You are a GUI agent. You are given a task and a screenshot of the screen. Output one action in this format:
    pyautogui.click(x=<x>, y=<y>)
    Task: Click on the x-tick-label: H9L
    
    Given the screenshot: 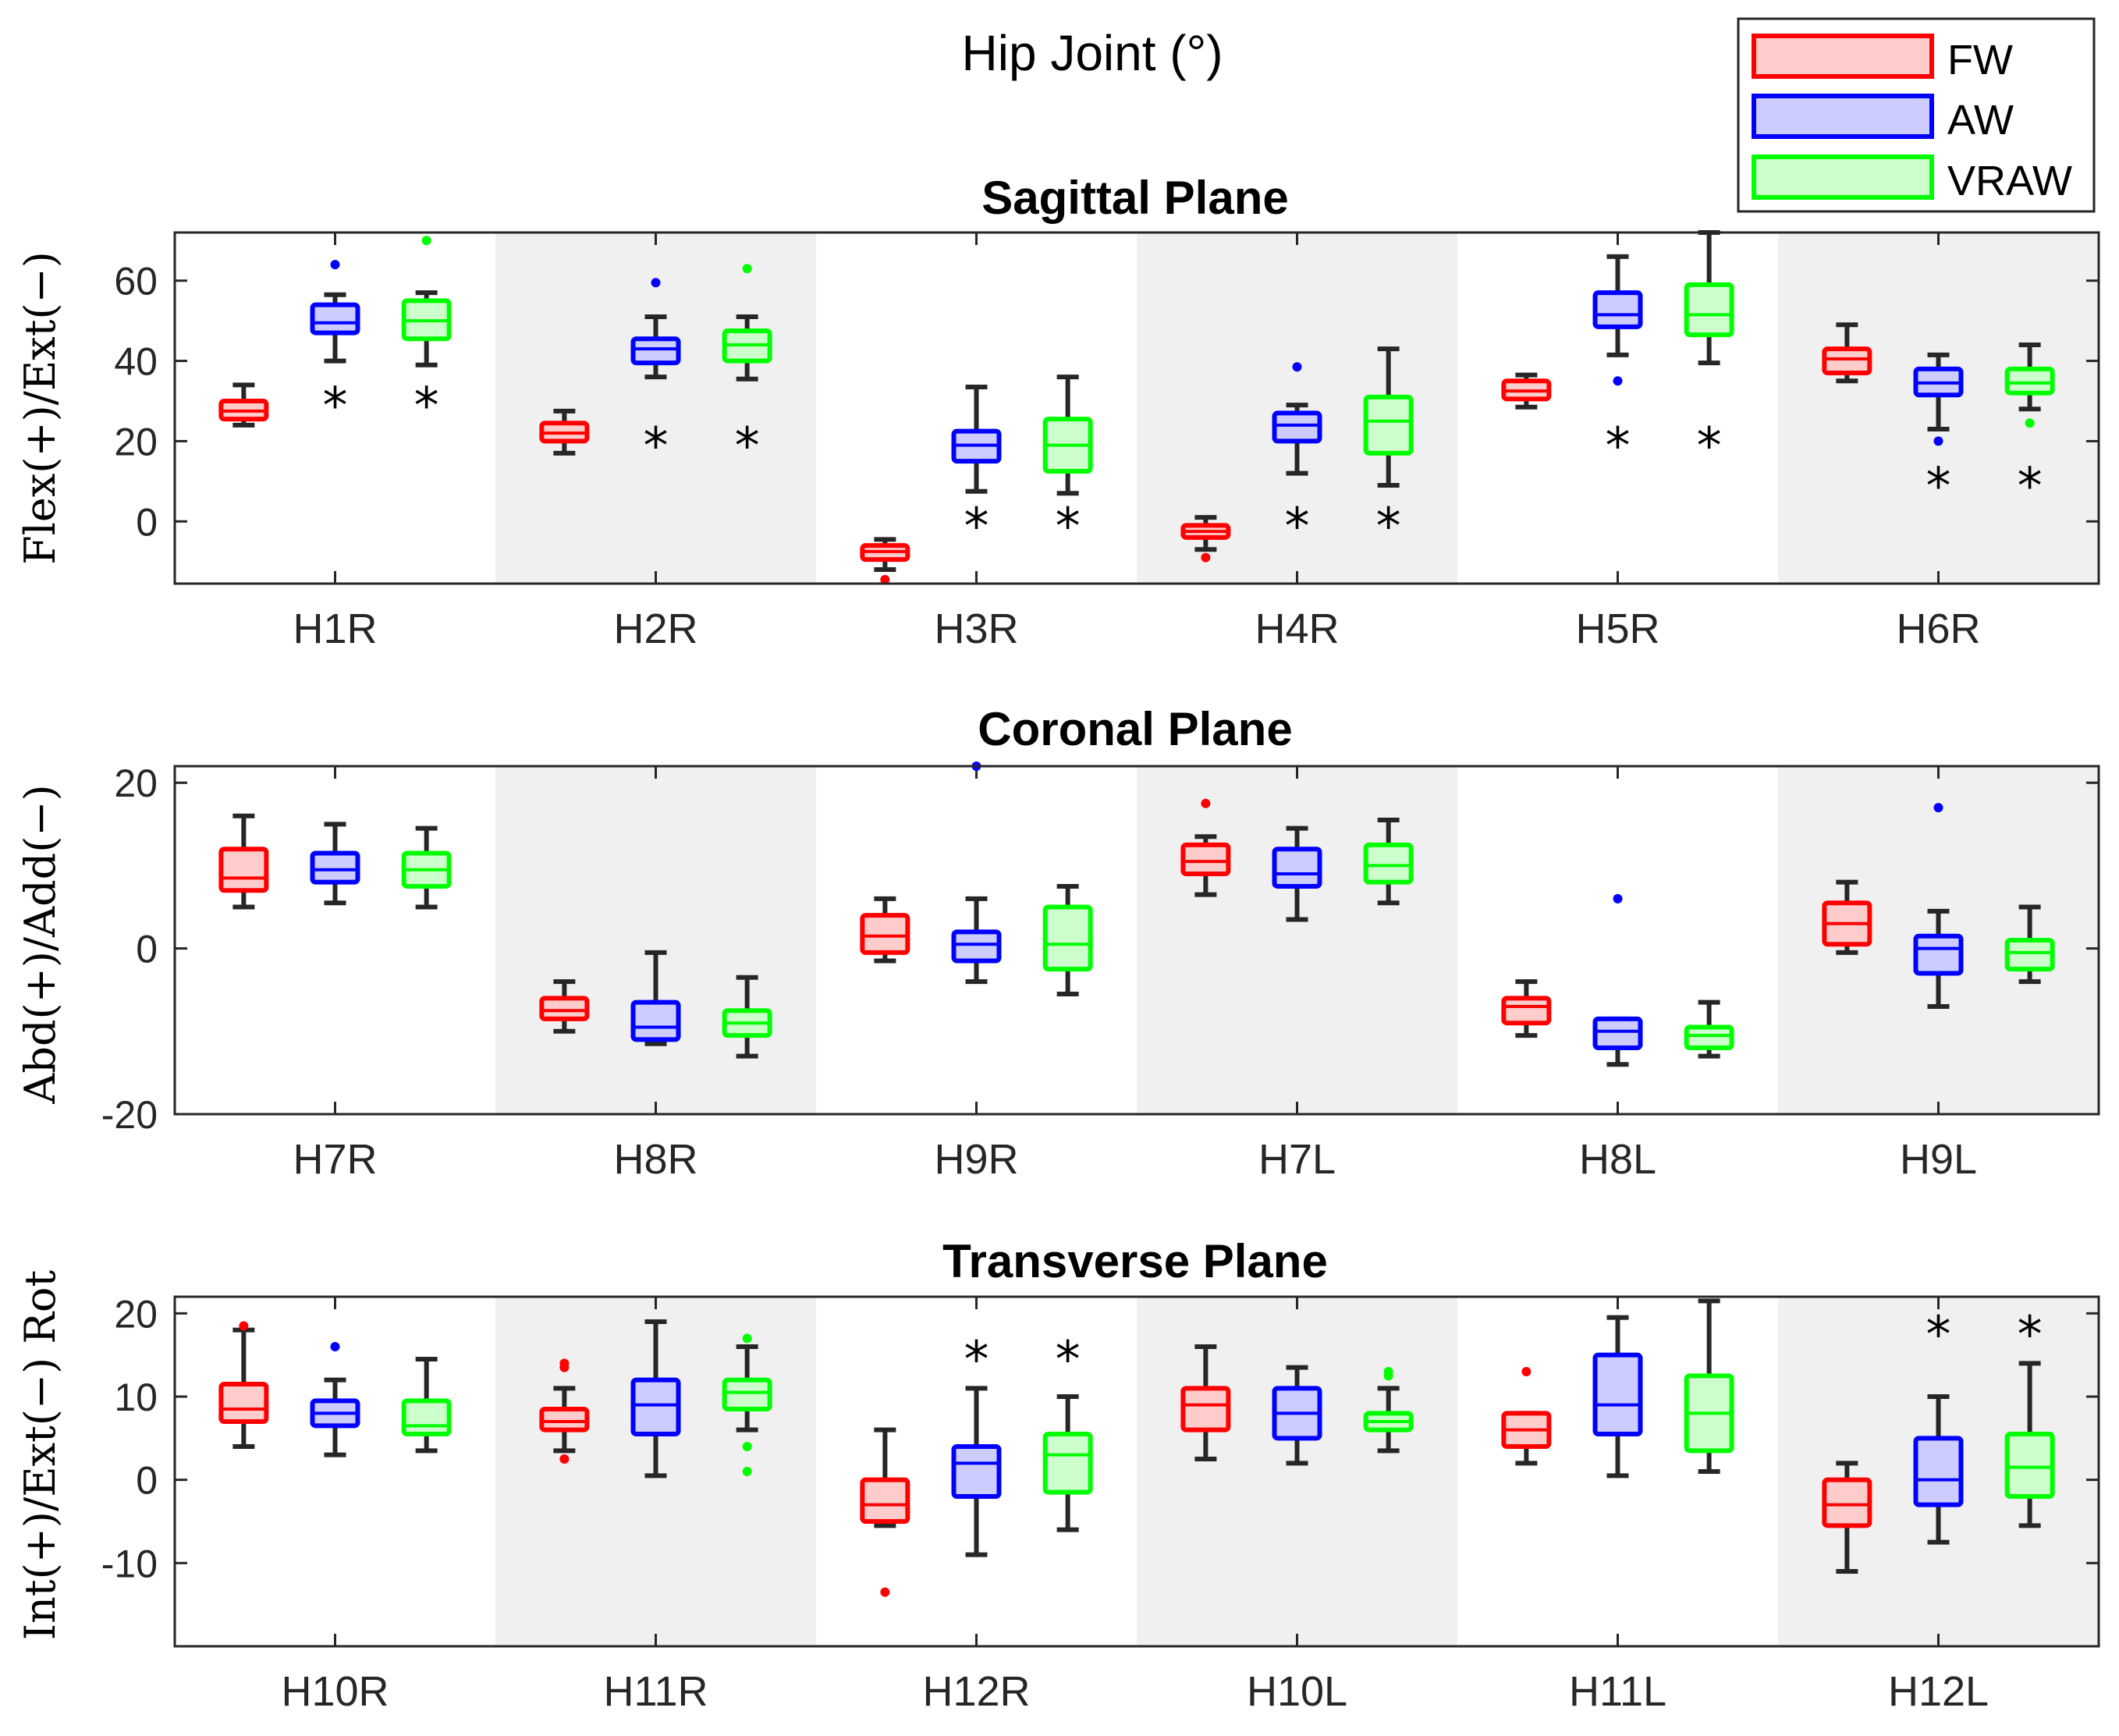 What is the action you would take?
    pyautogui.click(x=1939, y=1159)
    